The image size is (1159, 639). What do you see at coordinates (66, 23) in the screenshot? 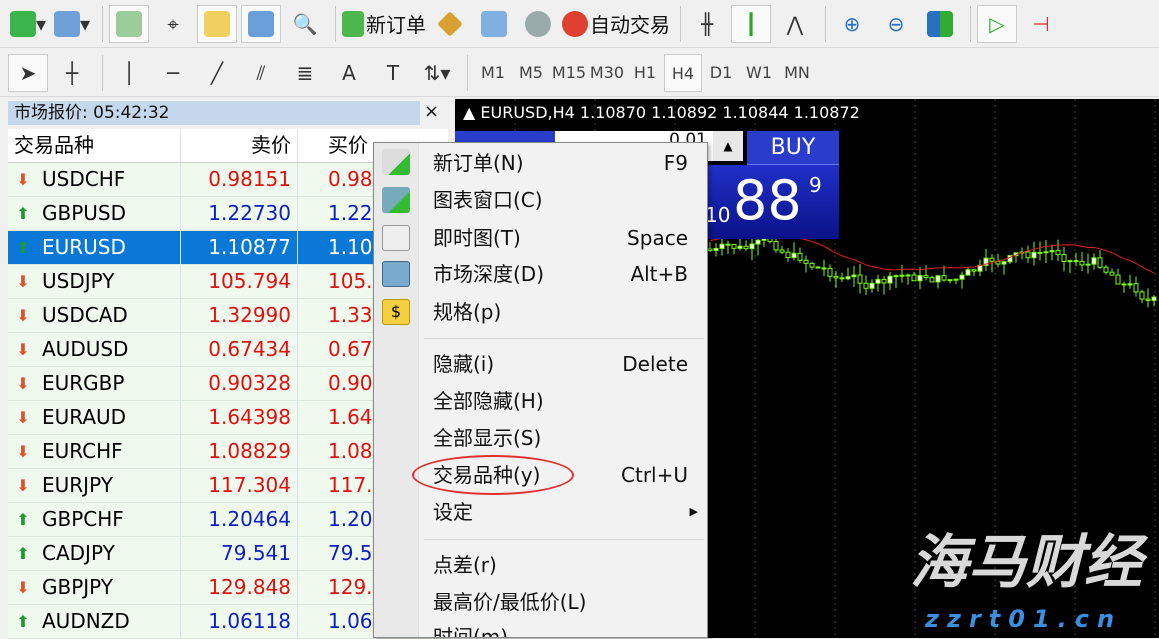
I see `profiles-icon` at bounding box center [66, 23].